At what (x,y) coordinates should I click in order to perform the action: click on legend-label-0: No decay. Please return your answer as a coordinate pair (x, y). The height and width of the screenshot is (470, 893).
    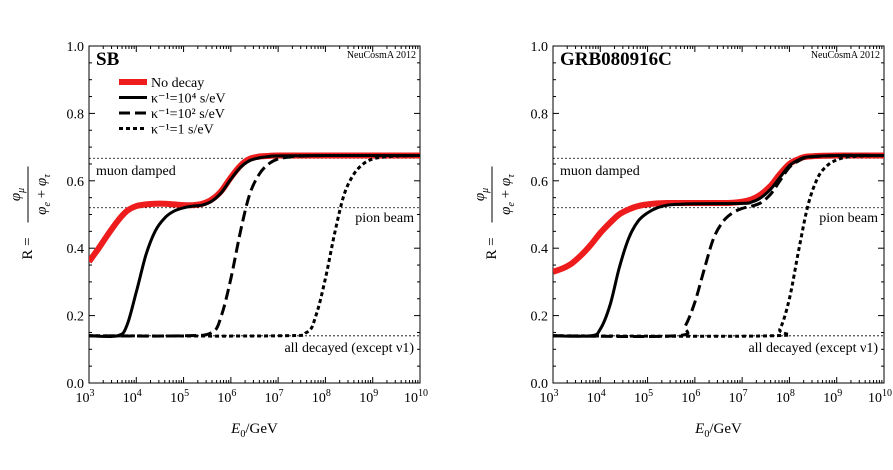
    Looking at the image, I should click on (177, 83).